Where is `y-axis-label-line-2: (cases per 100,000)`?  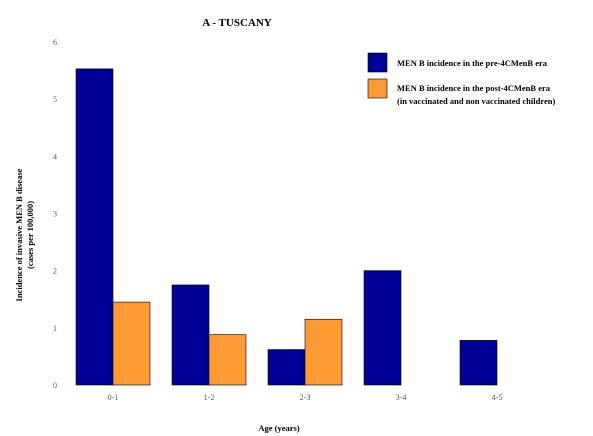
y-axis-label-line-2: (cases per 100,000) is located at coordinates (30, 235).